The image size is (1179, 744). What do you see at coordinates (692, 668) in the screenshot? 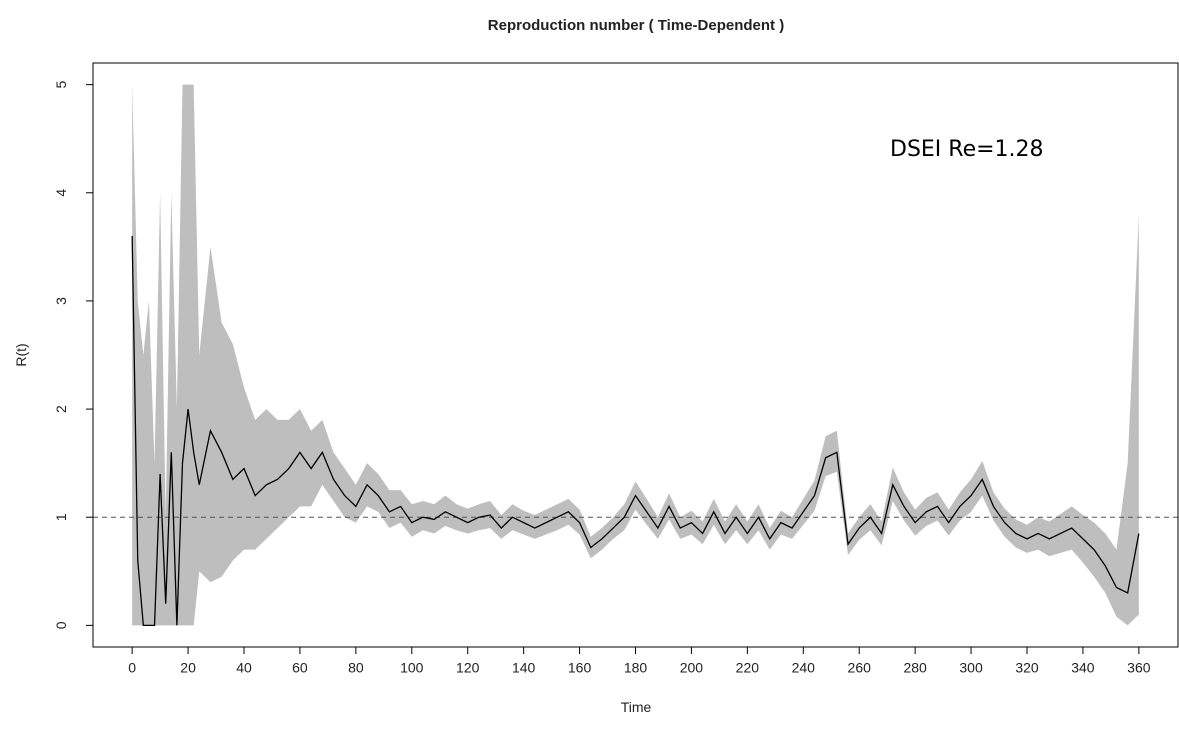
I see `x-tick-label: 200` at bounding box center [692, 668].